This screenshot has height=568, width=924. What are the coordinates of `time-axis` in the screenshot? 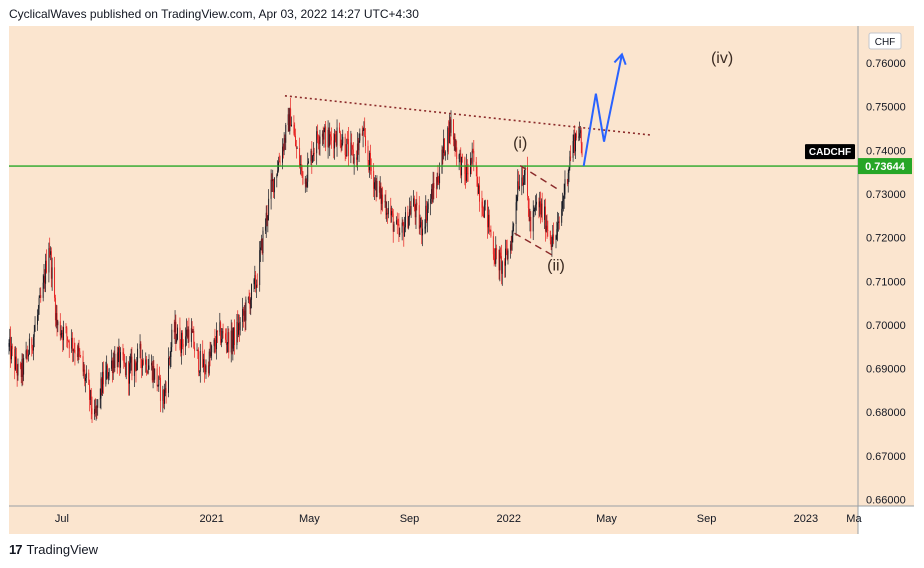 It's located at (433, 520).